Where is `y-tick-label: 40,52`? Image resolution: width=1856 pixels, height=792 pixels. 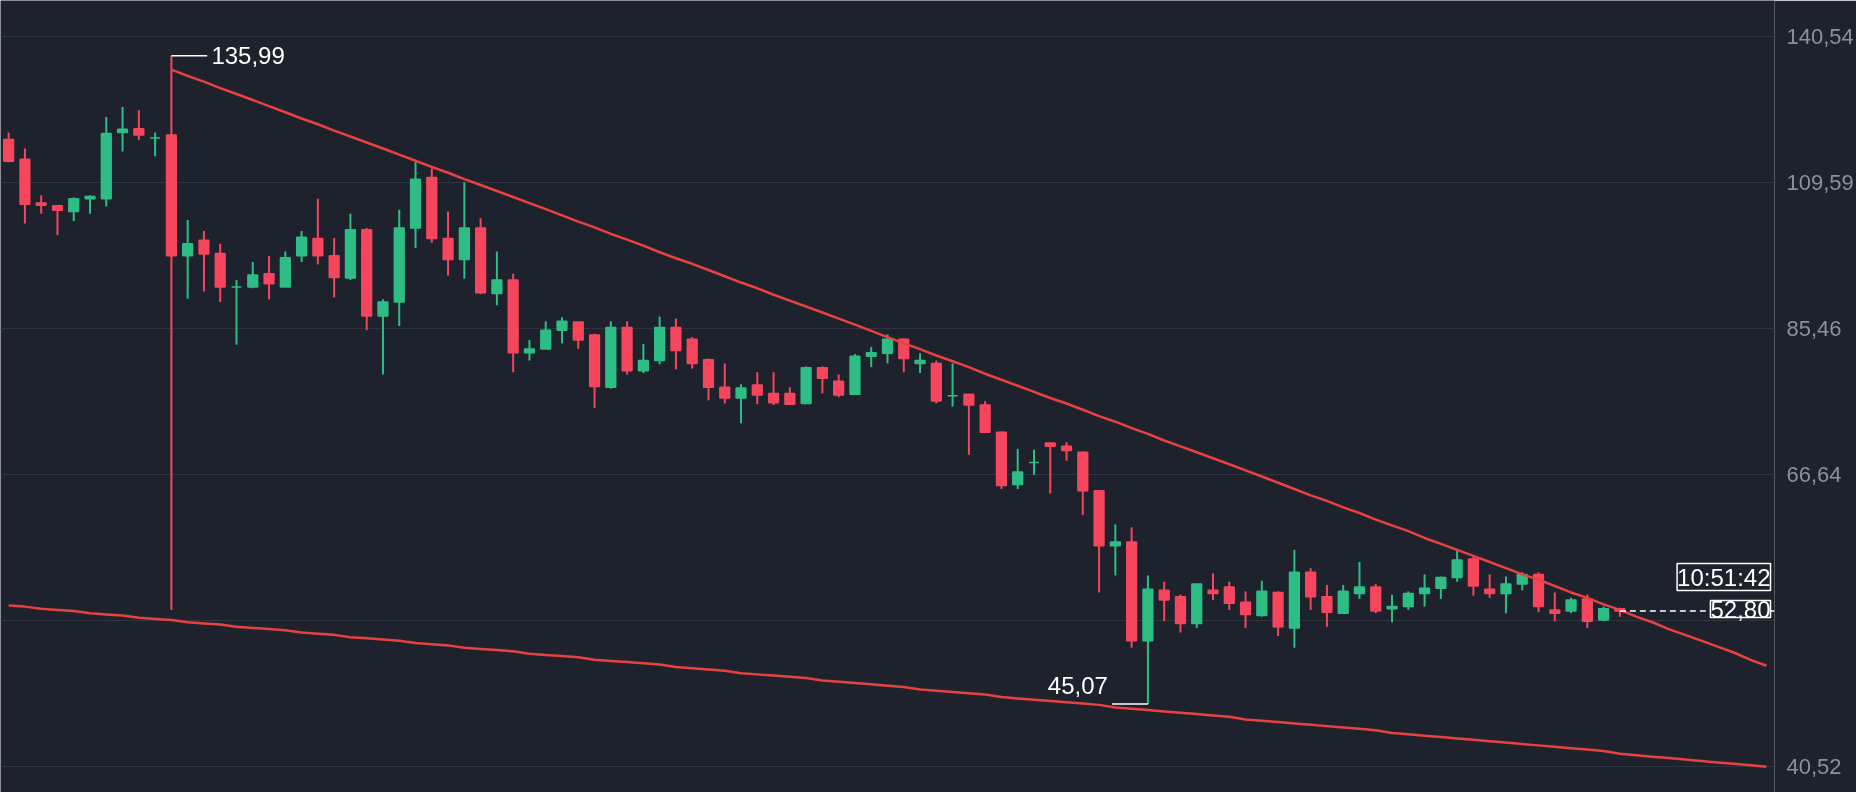
y-tick-label: 40,52 is located at coordinates (1814, 766).